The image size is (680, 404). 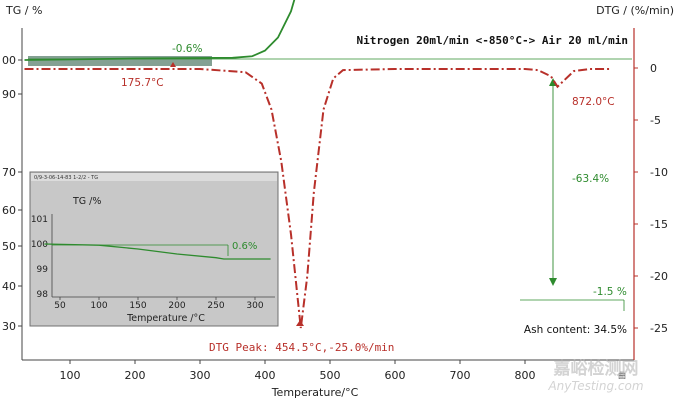 I want to click on tg-loss-1-label: -0.6%, so click(x=187, y=49).